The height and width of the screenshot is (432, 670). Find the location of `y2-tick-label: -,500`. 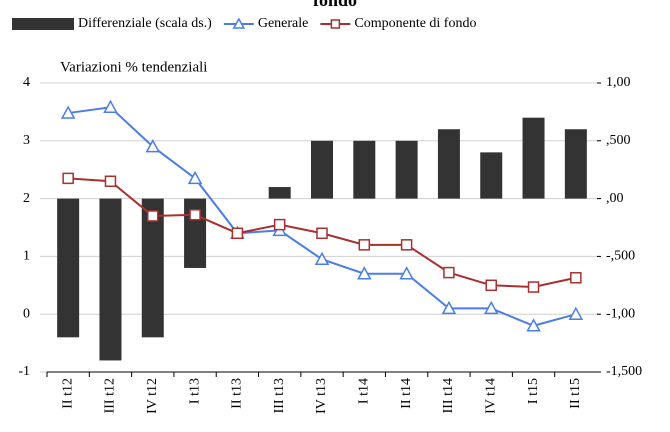

y2-tick-label: -,500 is located at coordinates (620, 256).